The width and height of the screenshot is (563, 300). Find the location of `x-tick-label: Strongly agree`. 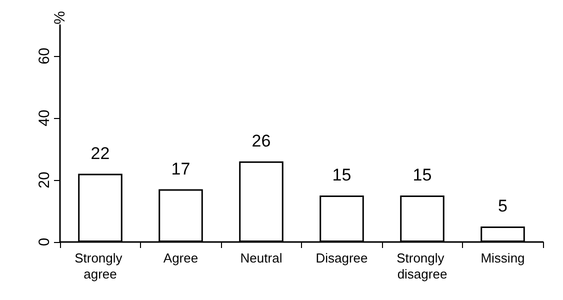

x-tick-label: Strongly agree is located at coordinates (100, 266).